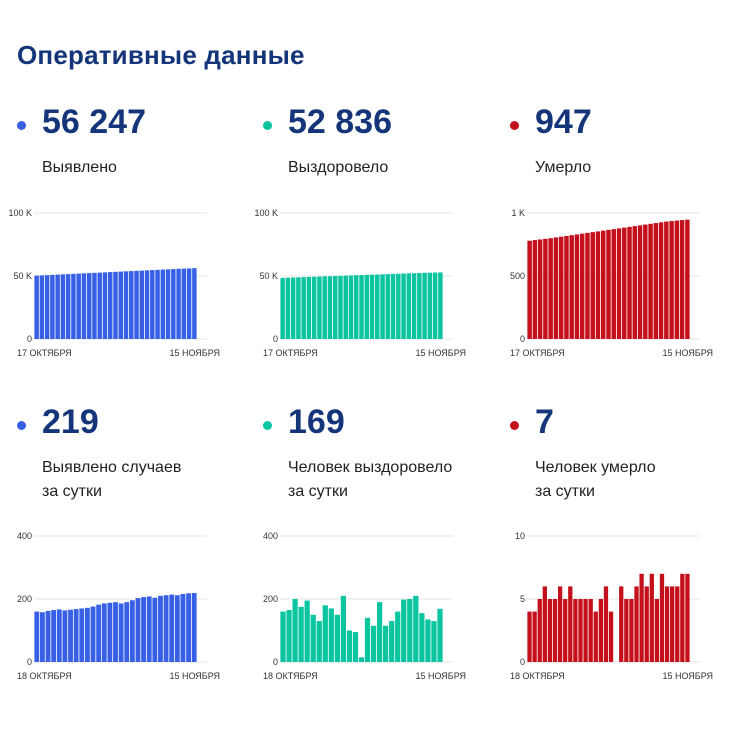  What do you see at coordinates (290, 353) in the screenshot?
I see `x-start-label: 17 ОКТЯБРЯ` at bounding box center [290, 353].